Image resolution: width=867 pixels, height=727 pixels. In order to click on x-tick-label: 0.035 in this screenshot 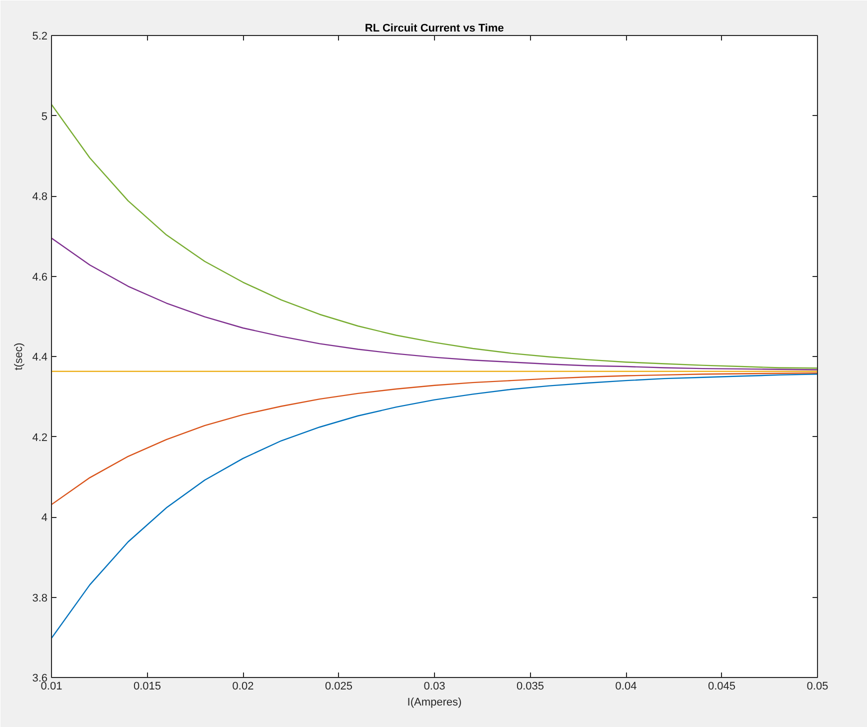, I will do `click(530, 686)`.